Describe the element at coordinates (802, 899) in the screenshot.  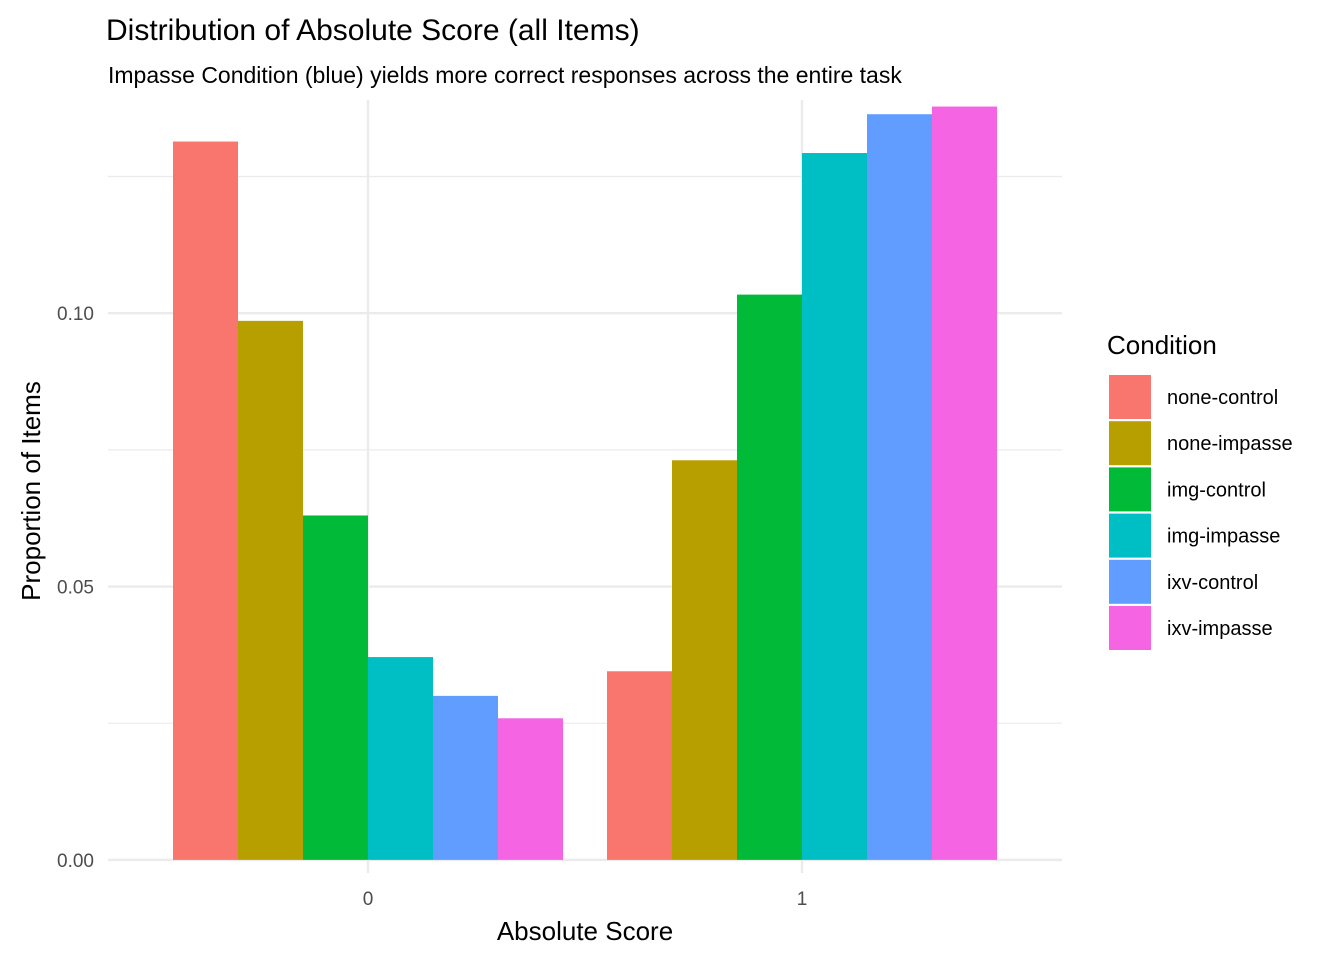
I see `x-tick-label: 1` at that location.